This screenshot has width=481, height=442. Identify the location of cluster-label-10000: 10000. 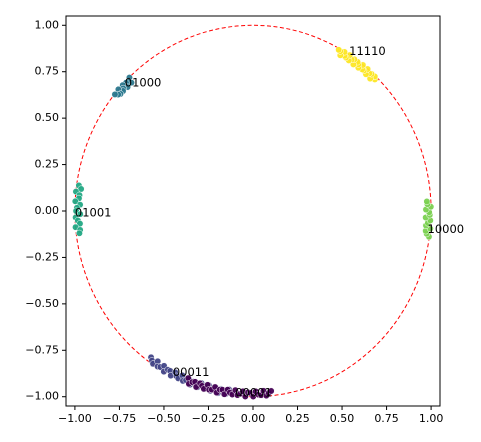
(446, 229).